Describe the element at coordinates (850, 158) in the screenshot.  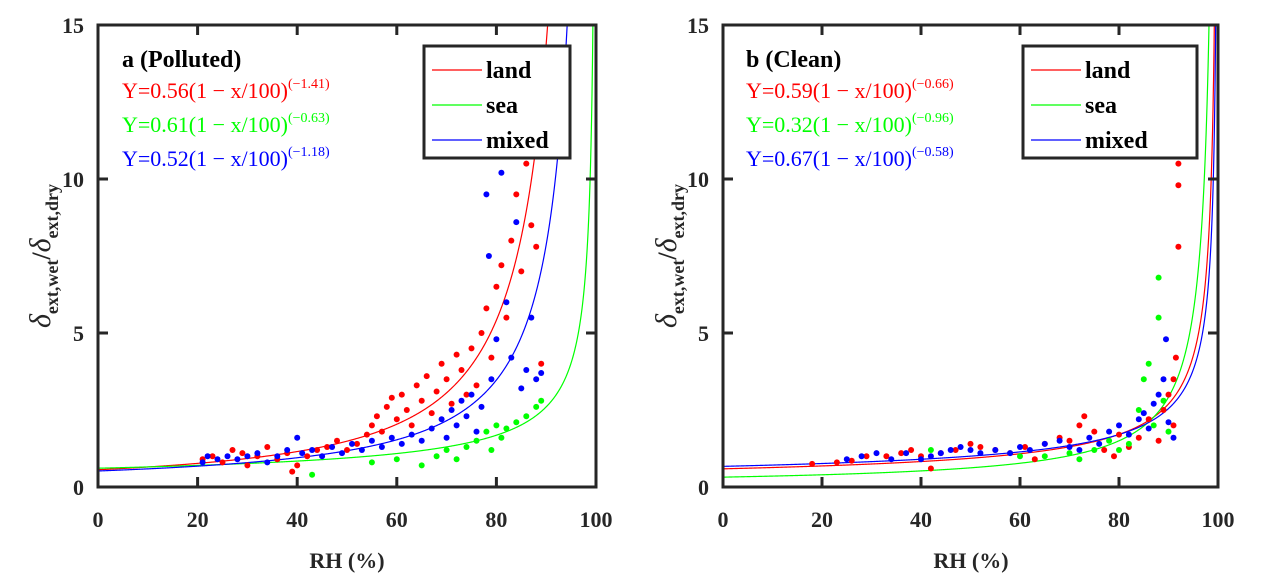
I see `fit-equation-mixed: Y=0.67(1 − x/100)(−0.58)` at that location.